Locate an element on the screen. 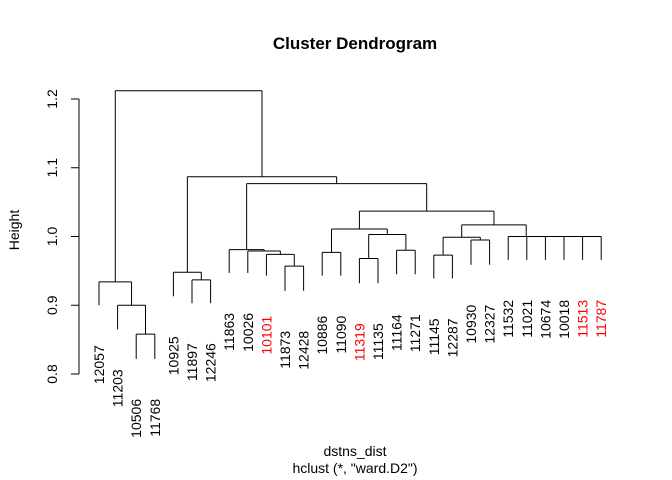 This screenshot has height=480, width=672. leaf-label: 10101 is located at coordinates (266, 334).